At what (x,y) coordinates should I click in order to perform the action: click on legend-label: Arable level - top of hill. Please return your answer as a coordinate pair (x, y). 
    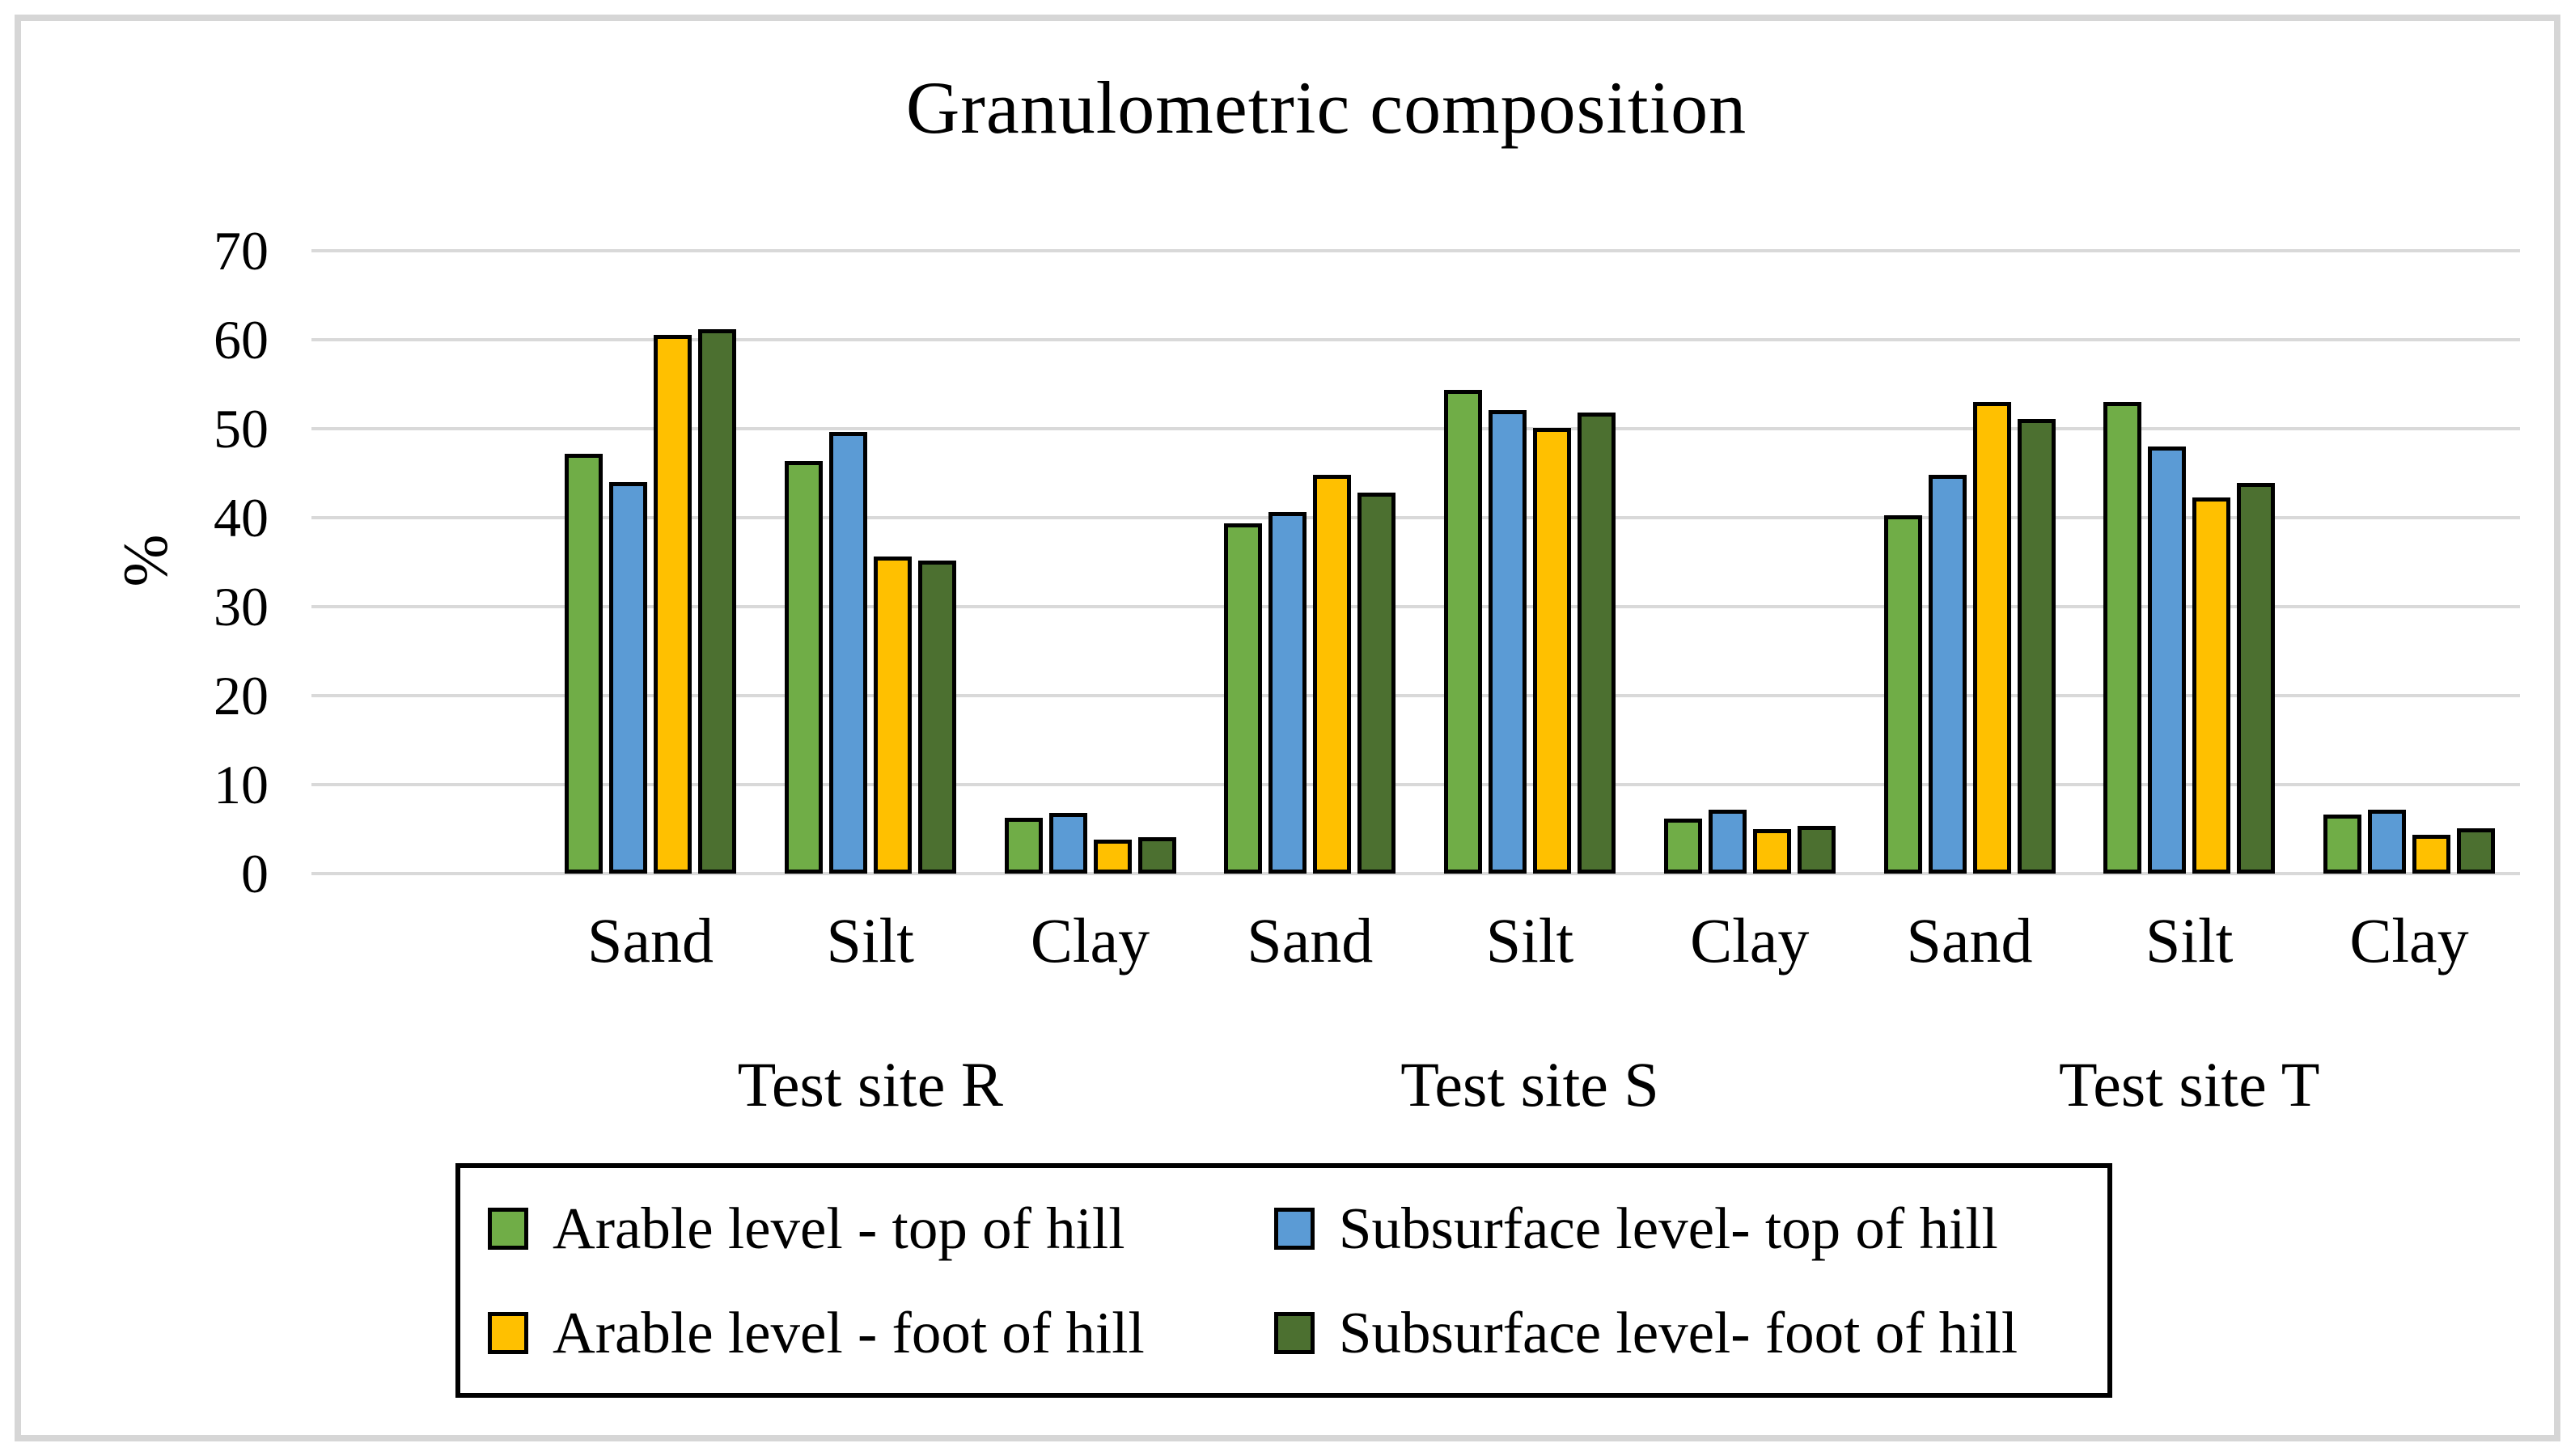
    Looking at the image, I should click on (839, 1228).